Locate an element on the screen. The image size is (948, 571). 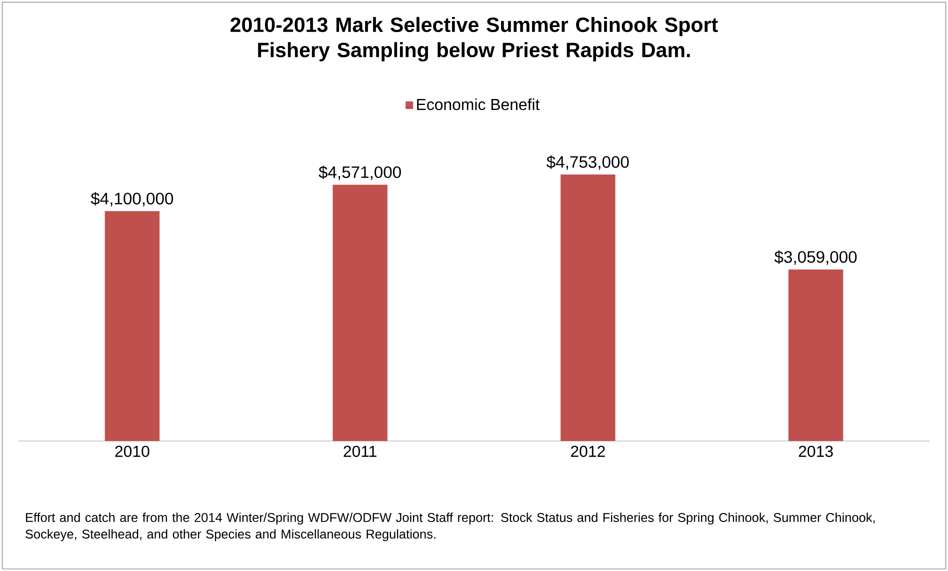
data-label: $3,059,000 is located at coordinates (815, 257).